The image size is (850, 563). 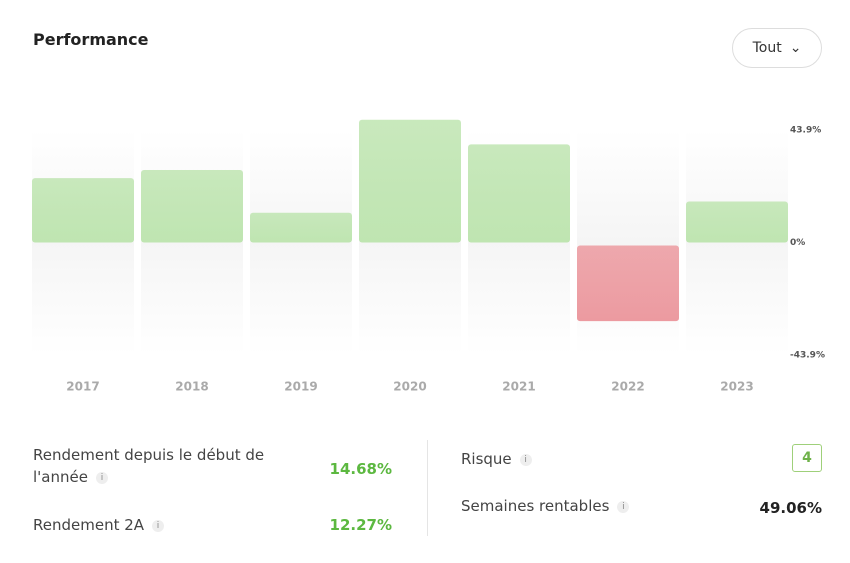 What do you see at coordinates (82, 387) in the screenshot?
I see `x-tick-label: 2017` at bounding box center [82, 387].